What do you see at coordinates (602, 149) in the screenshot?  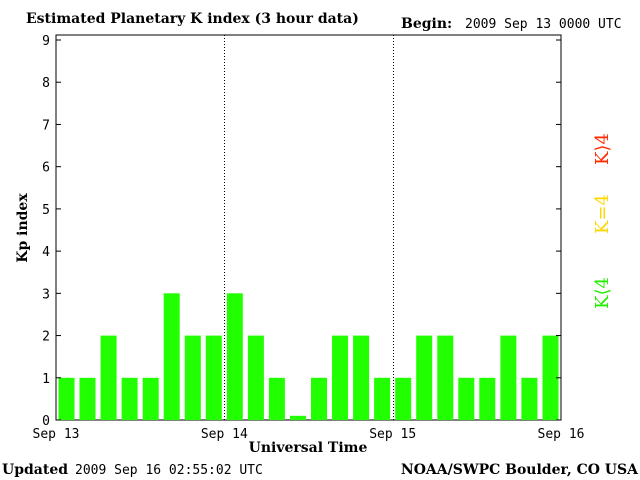 I see `legend-high: K⟩4` at bounding box center [602, 149].